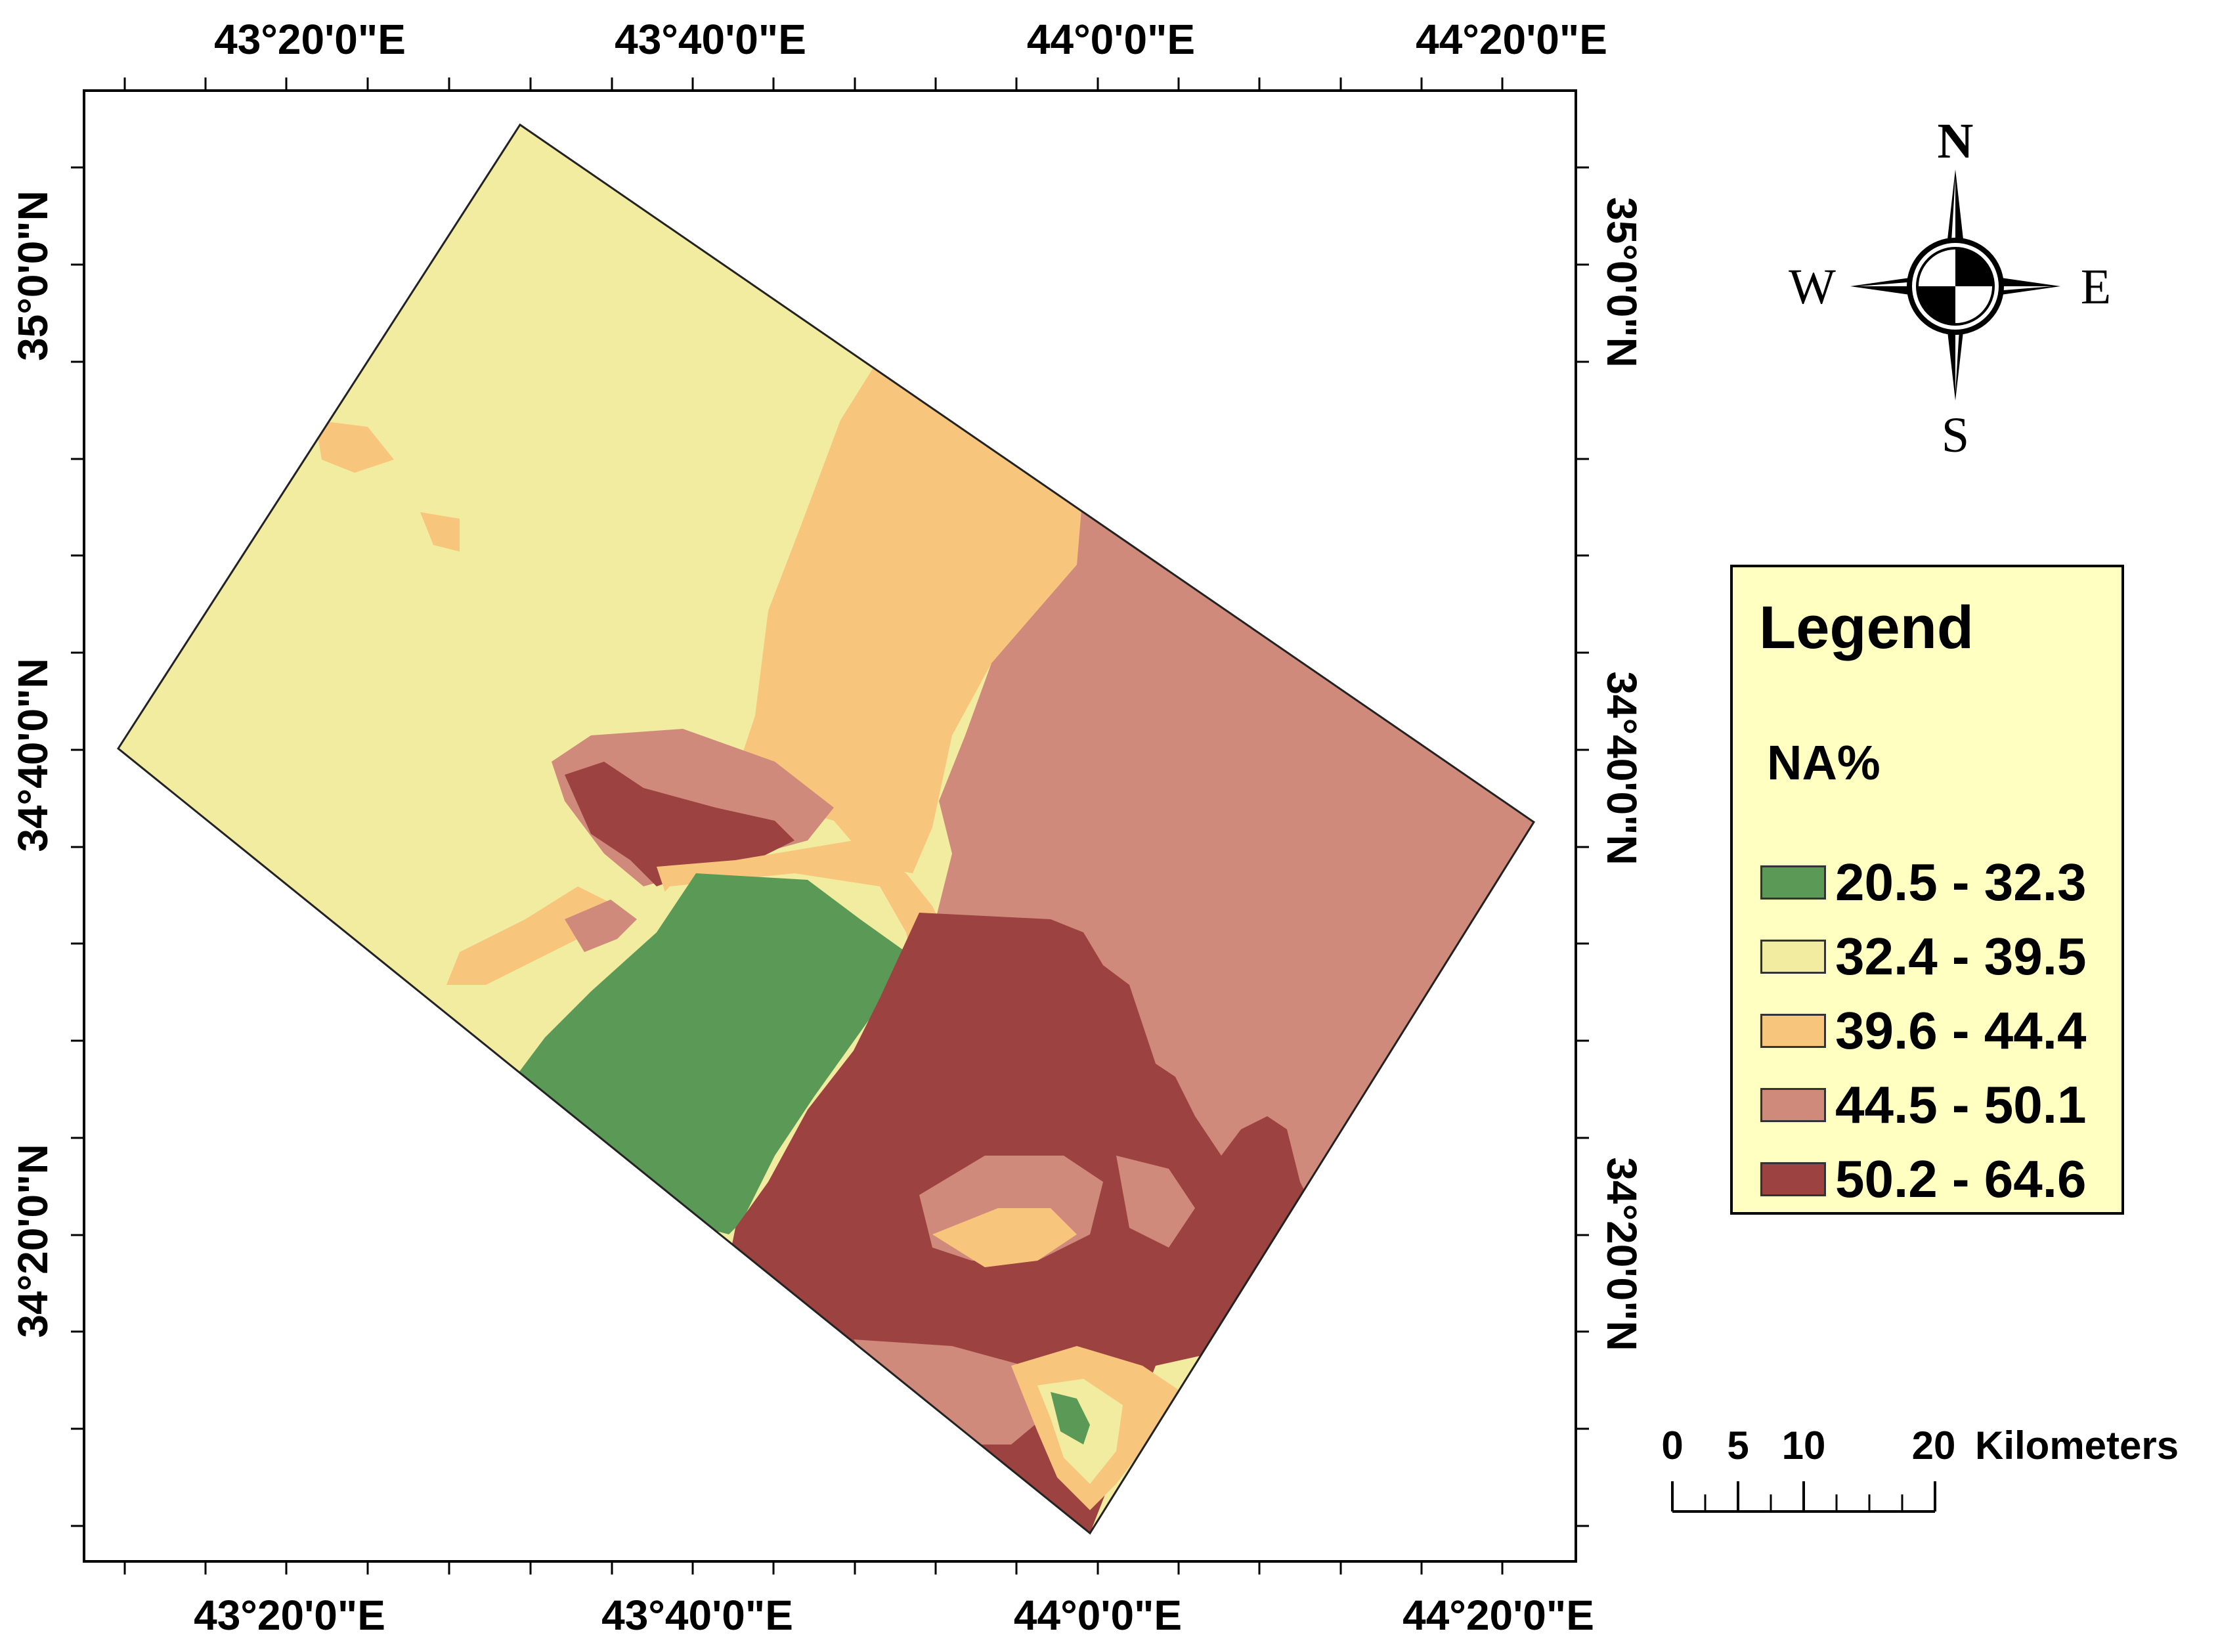  What do you see at coordinates (1961, 882) in the screenshot?
I see `legend-label: 20.5 - 32.3` at bounding box center [1961, 882].